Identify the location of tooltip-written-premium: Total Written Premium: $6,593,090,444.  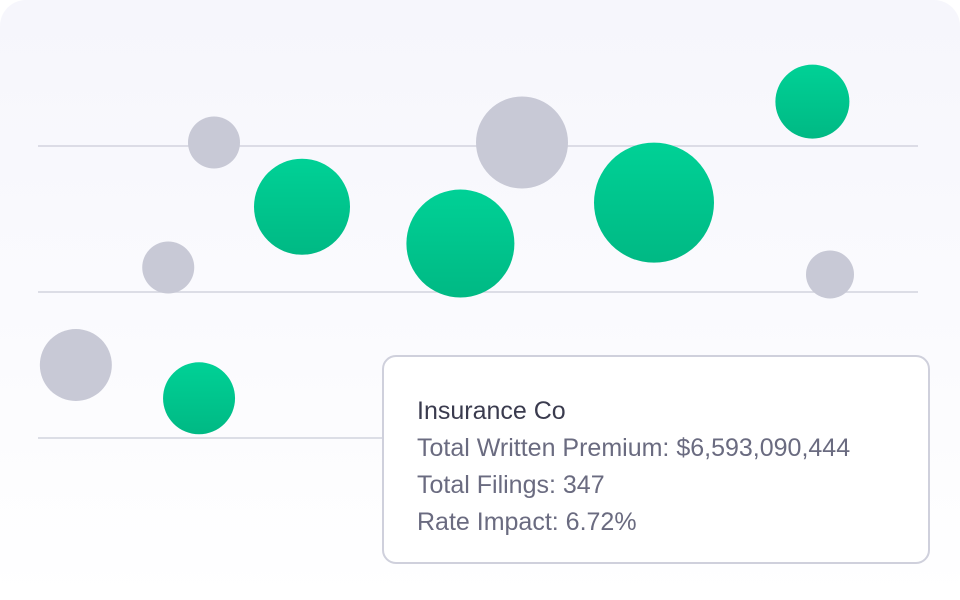
(634, 448).